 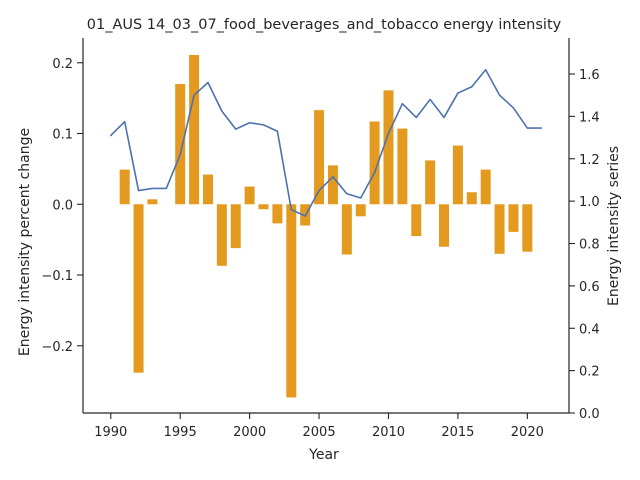 What do you see at coordinates (180, 144) in the screenshot?
I see `bar-1995` at bounding box center [180, 144].